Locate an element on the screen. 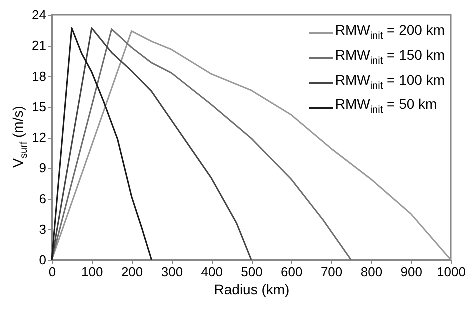  y-tick-label: 0 is located at coordinates (42, 260).